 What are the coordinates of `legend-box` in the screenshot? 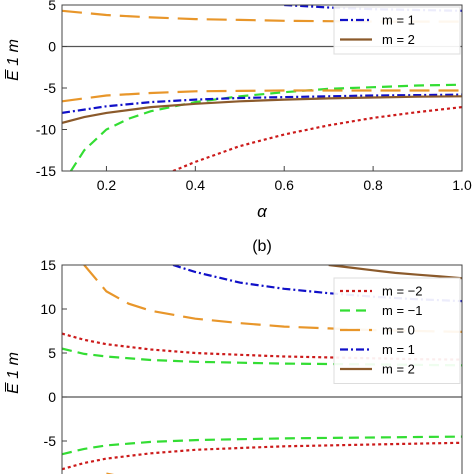 It's located at (397, 30).